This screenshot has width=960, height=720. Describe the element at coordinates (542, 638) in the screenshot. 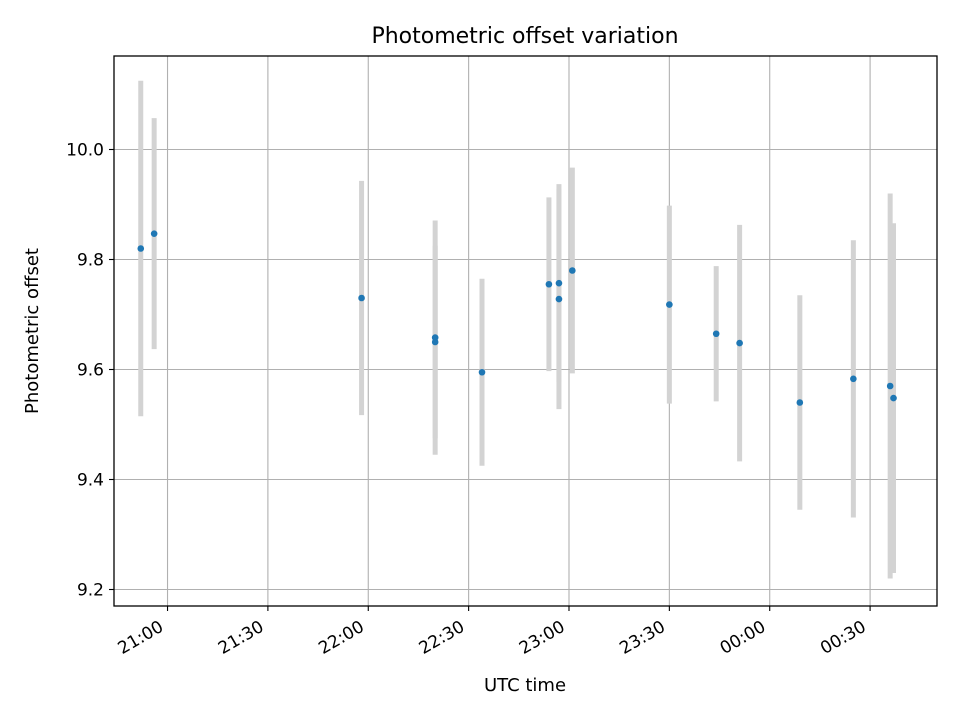

I see `x-tick-label: 23:00` at that location.